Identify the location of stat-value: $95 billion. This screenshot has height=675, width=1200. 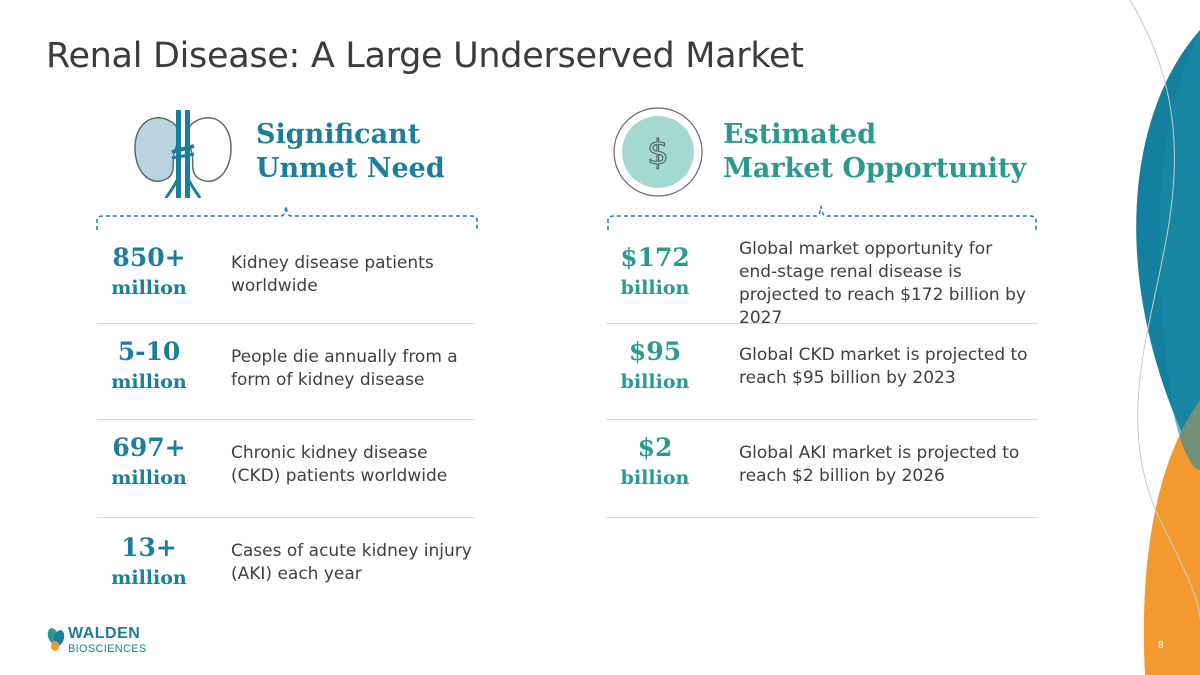
(655, 366).